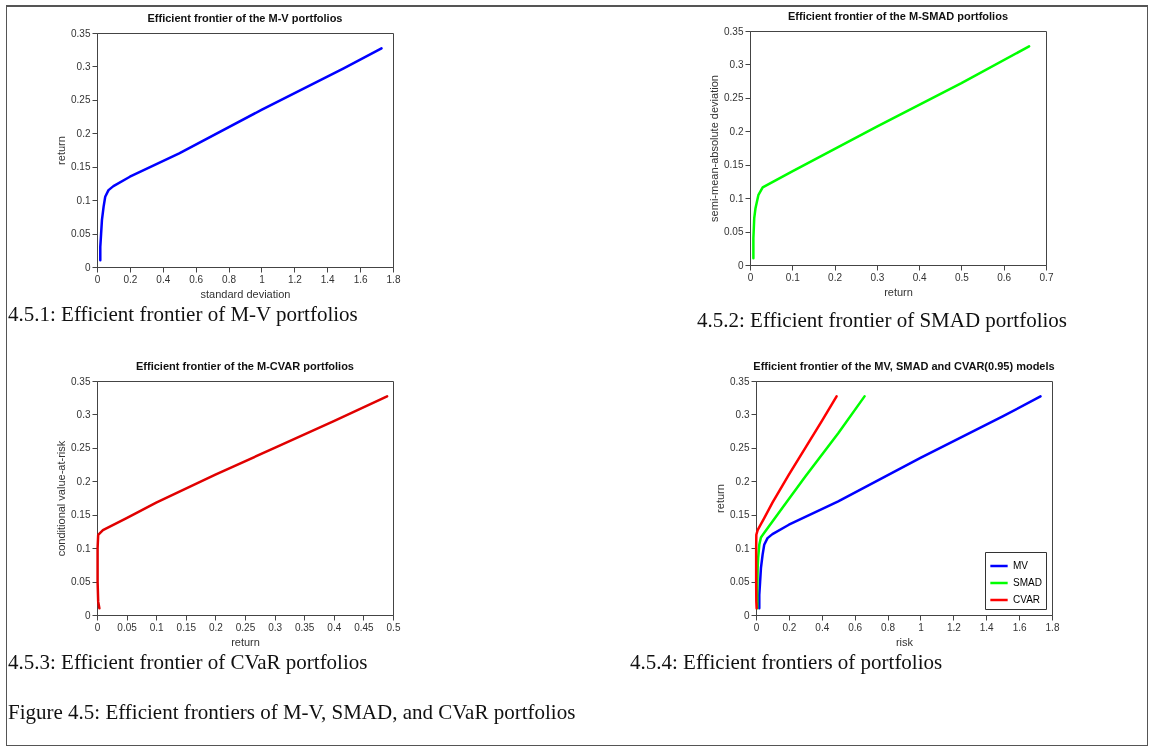 Image resolution: width=1155 pixels, height=752 pixels. Describe the element at coordinates (245, 627) in the screenshot. I see `x-tick-label: 0.25` at that location.